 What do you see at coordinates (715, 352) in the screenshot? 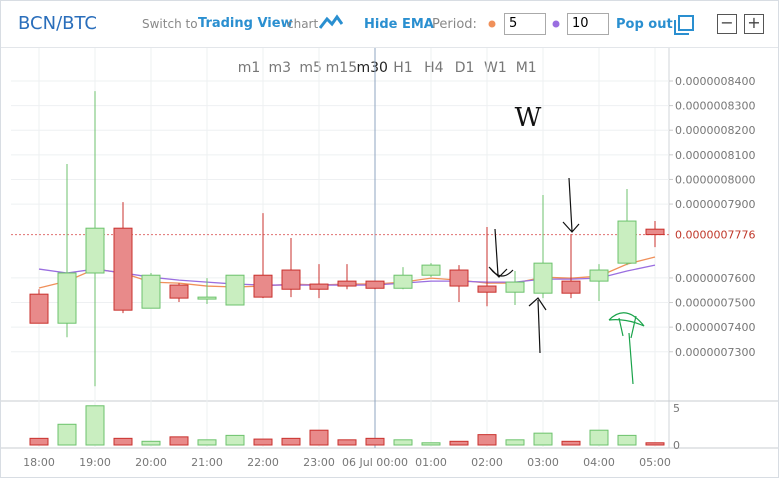
I see `y-tick-label: 0.0000007300` at bounding box center [715, 352].